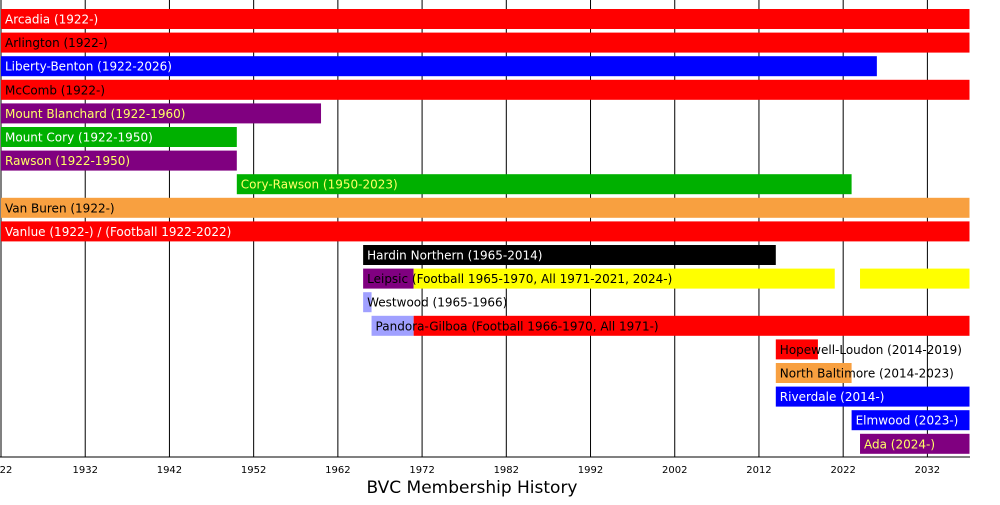 The image size is (1000, 505). What do you see at coordinates (84, 470) in the screenshot?
I see `x-tick-label: 1932` at bounding box center [84, 470].